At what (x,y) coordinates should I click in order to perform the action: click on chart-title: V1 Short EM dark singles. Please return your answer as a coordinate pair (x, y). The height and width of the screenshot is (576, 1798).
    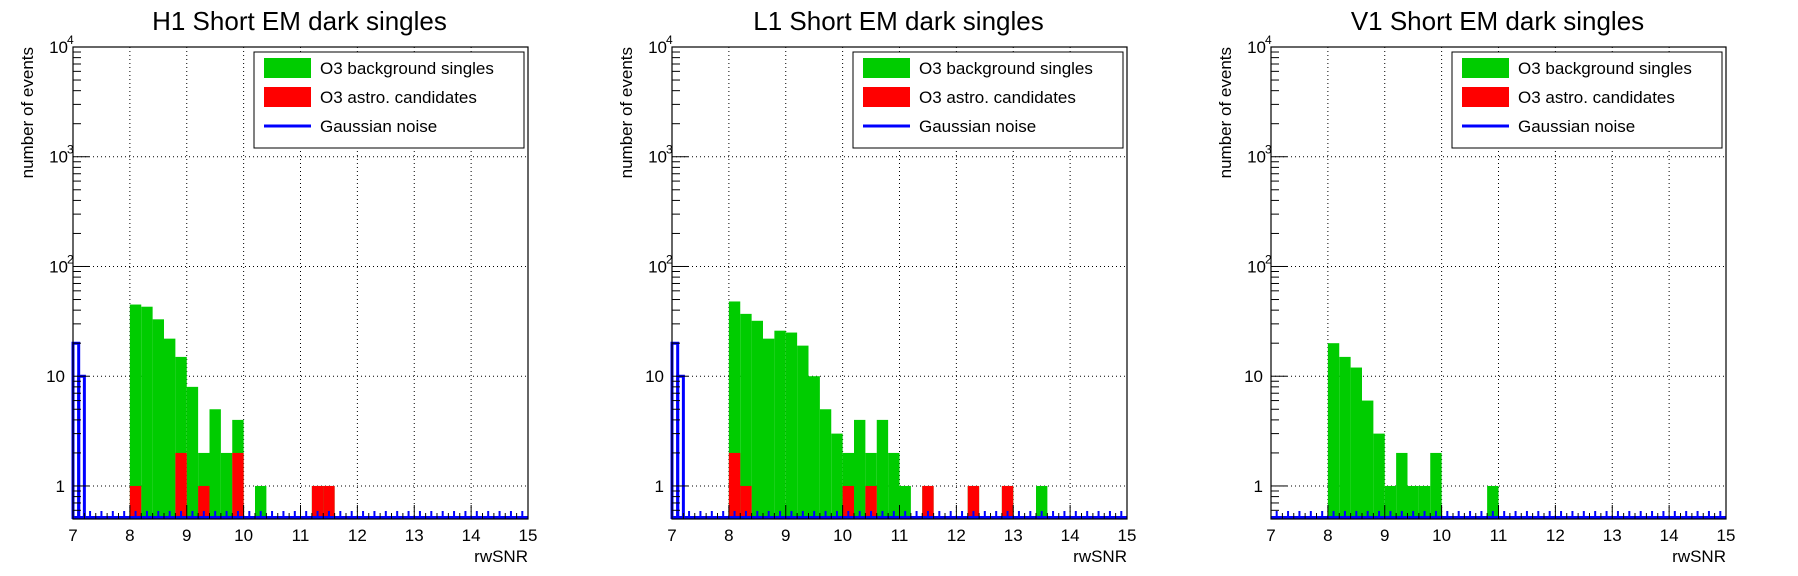
    Looking at the image, I should click on (1497, 21).